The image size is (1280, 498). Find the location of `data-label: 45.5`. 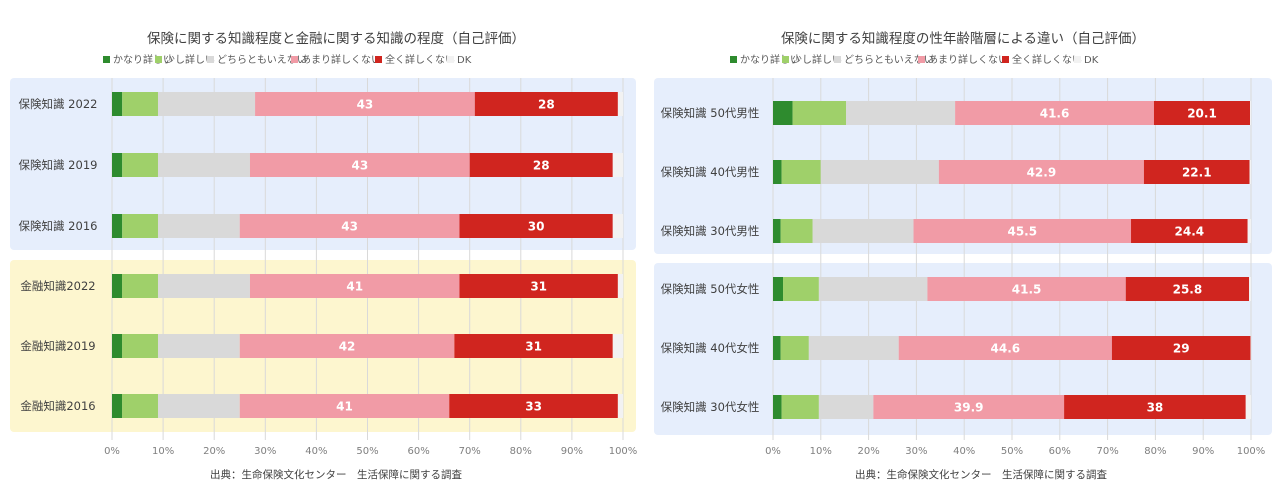

data-label: 45.5 is located at coordinates (1022, 232).